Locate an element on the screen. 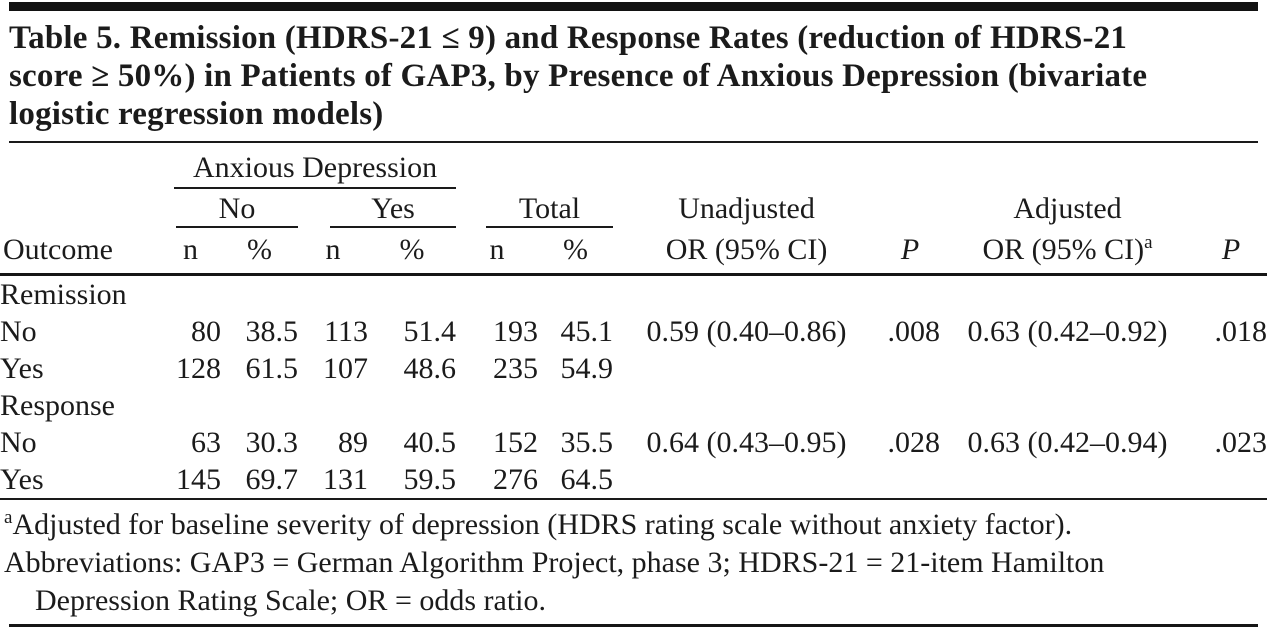 This screenshot has height=635, width=1267. header-row-group-title: Anxious Depression is located at coordinates (633, 166).